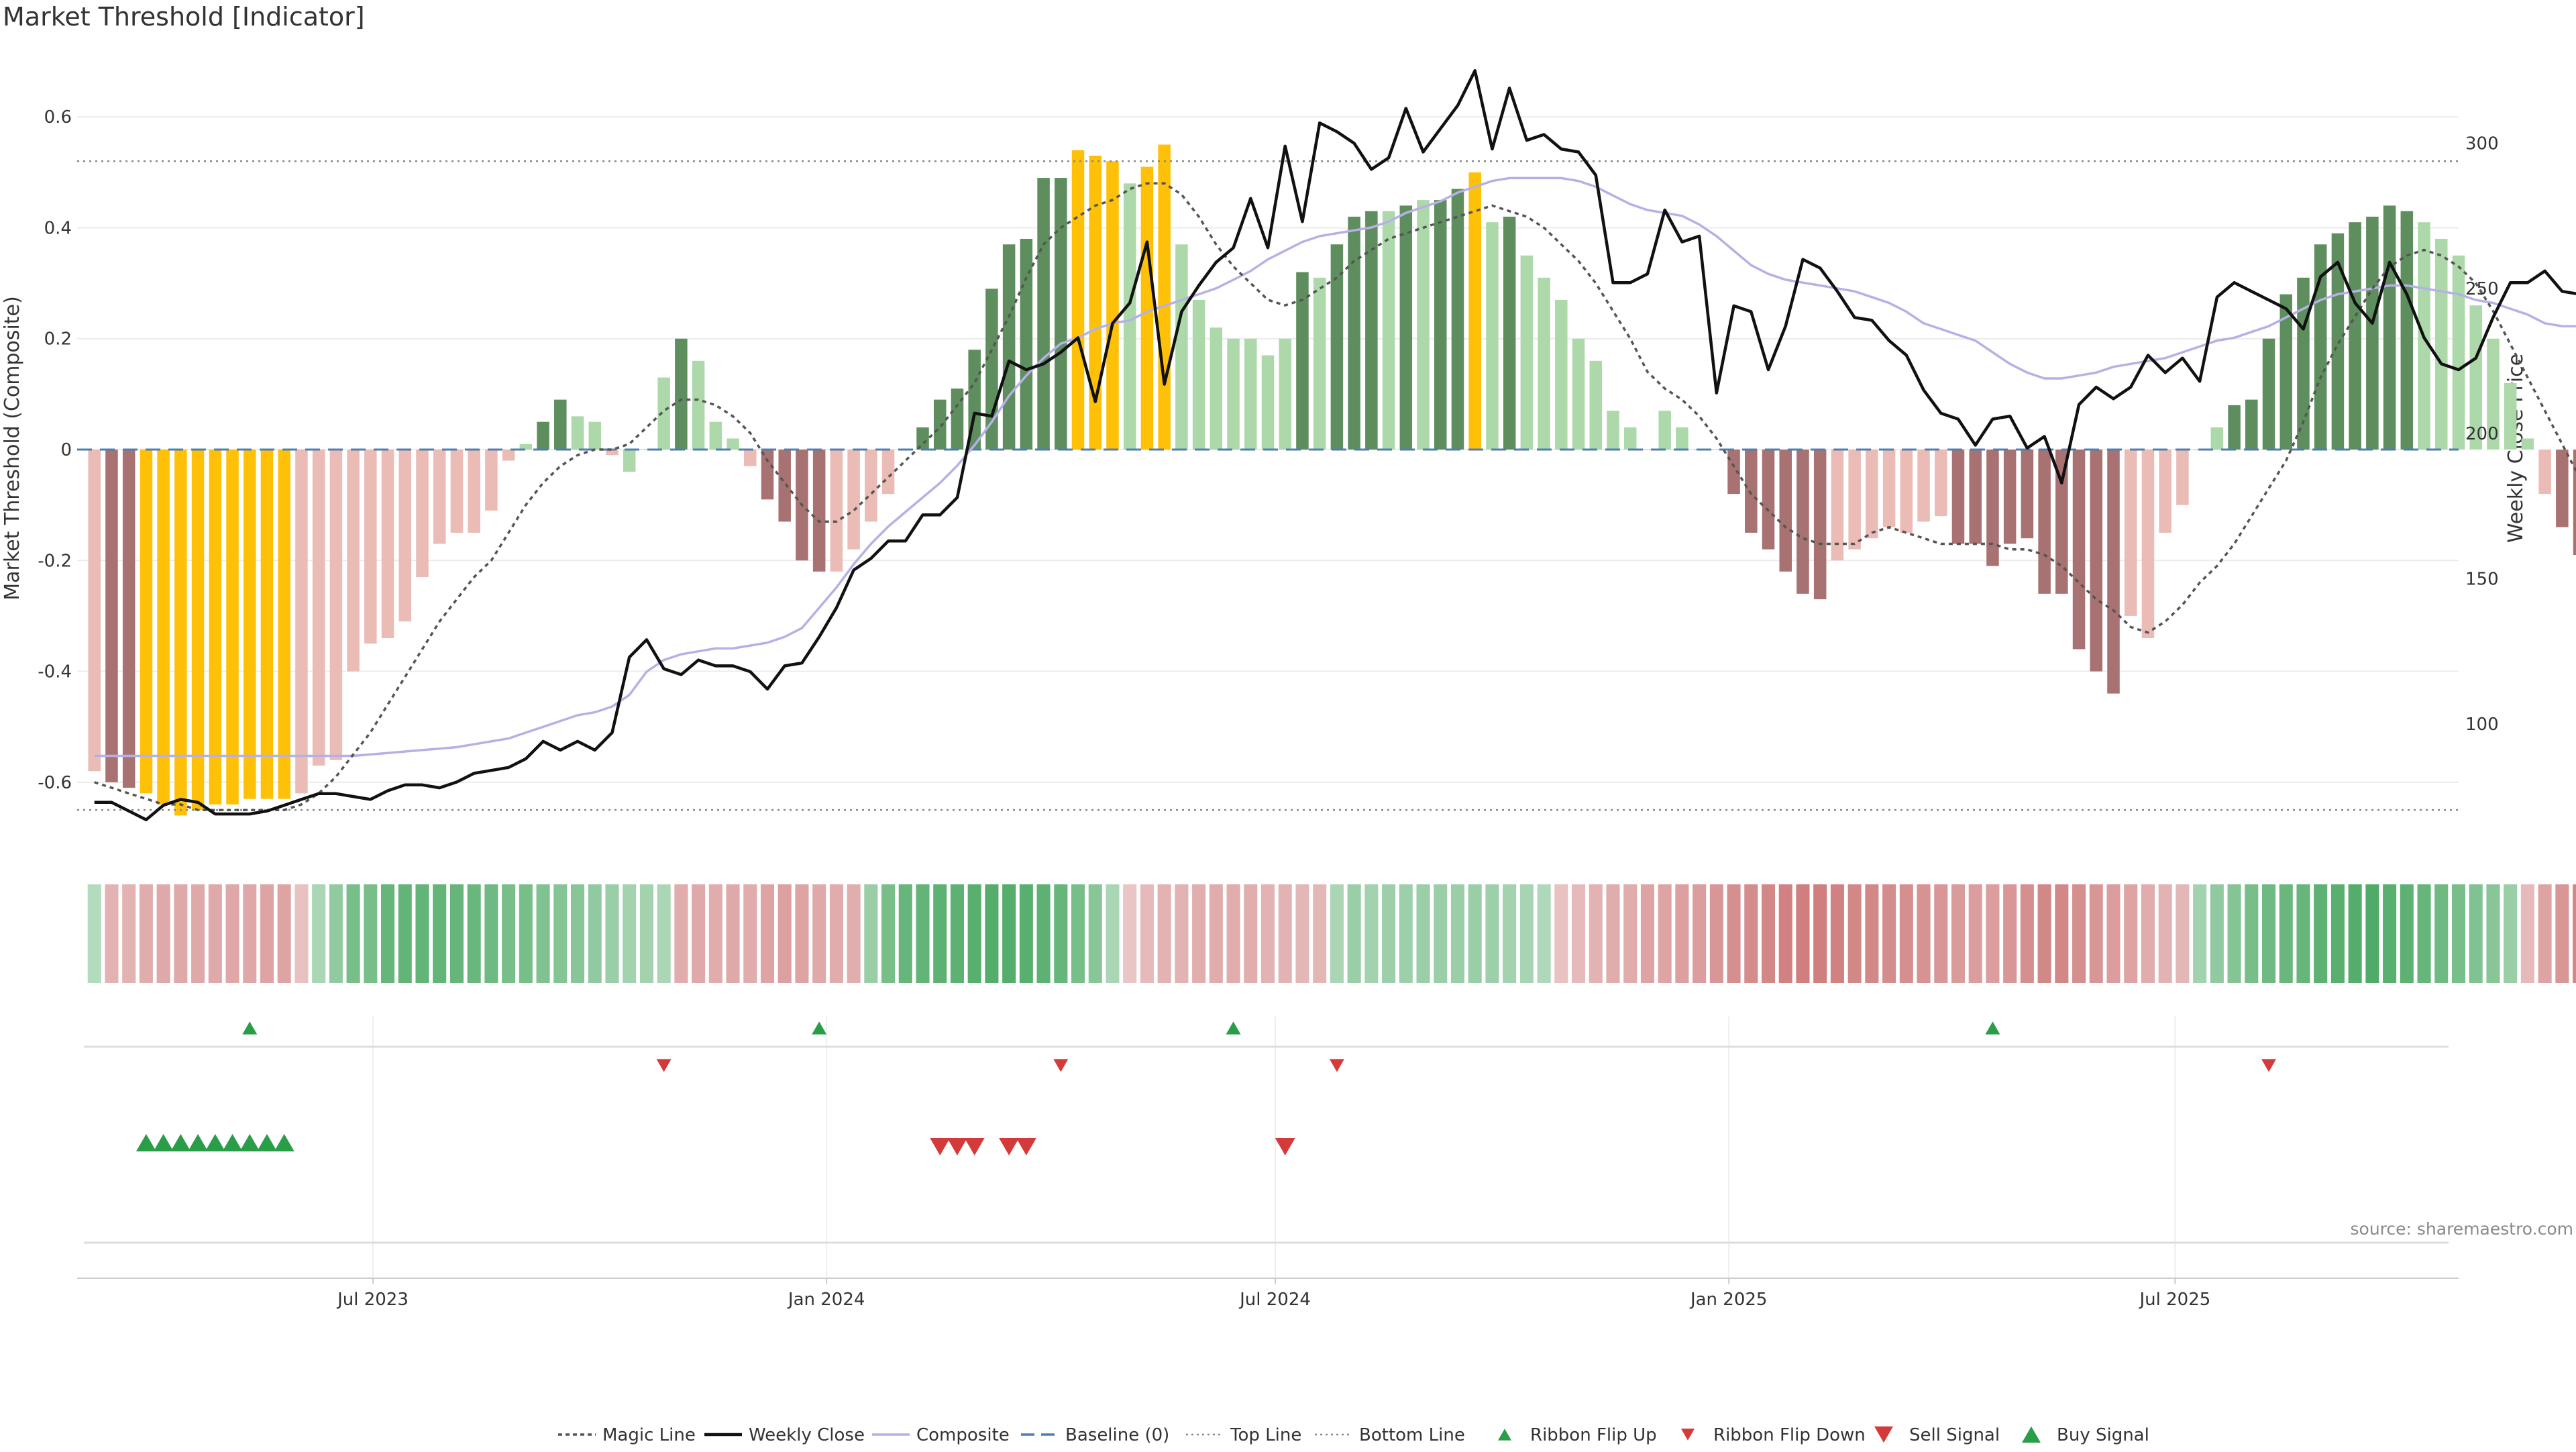  I want to click on legend-swatch-sell, so click(1883, 1435).